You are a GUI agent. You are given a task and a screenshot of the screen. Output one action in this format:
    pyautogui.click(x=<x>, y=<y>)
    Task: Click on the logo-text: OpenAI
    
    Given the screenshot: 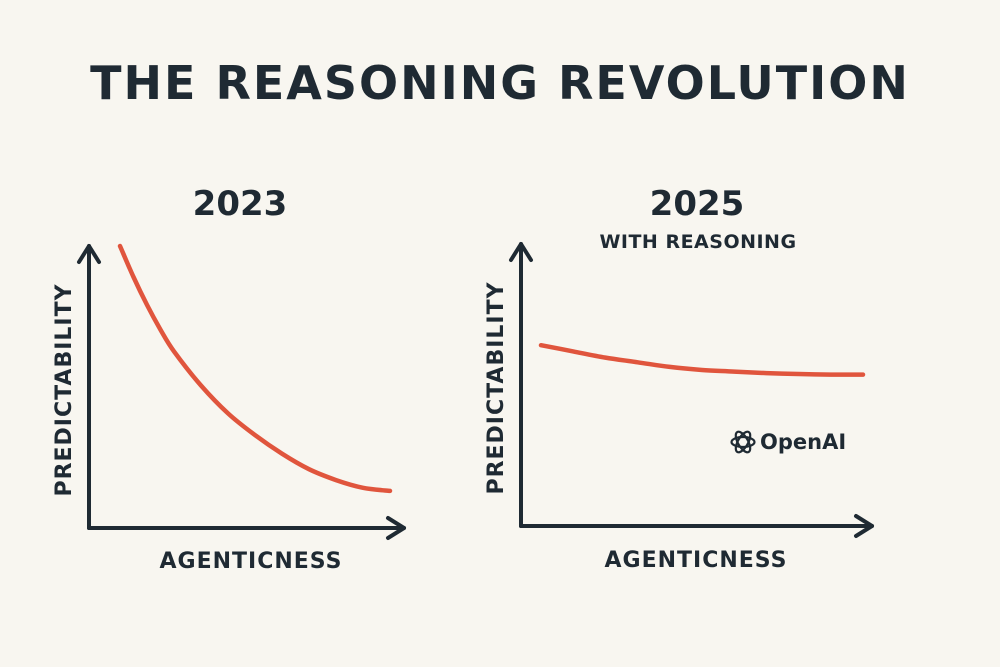 What is the action you would take?
    pyautogui.click(x=803, y=442)
    